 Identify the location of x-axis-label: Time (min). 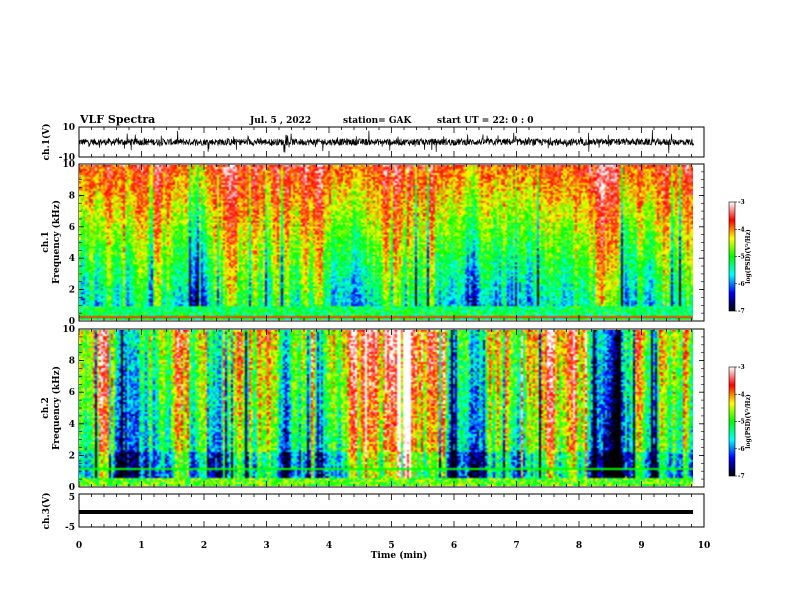
(399, 555).